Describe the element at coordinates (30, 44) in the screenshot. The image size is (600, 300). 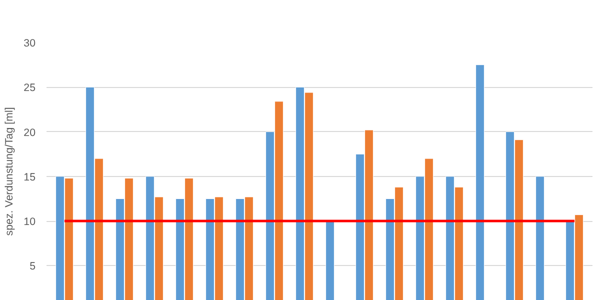
I see `y-tick-label: 30` at that location.